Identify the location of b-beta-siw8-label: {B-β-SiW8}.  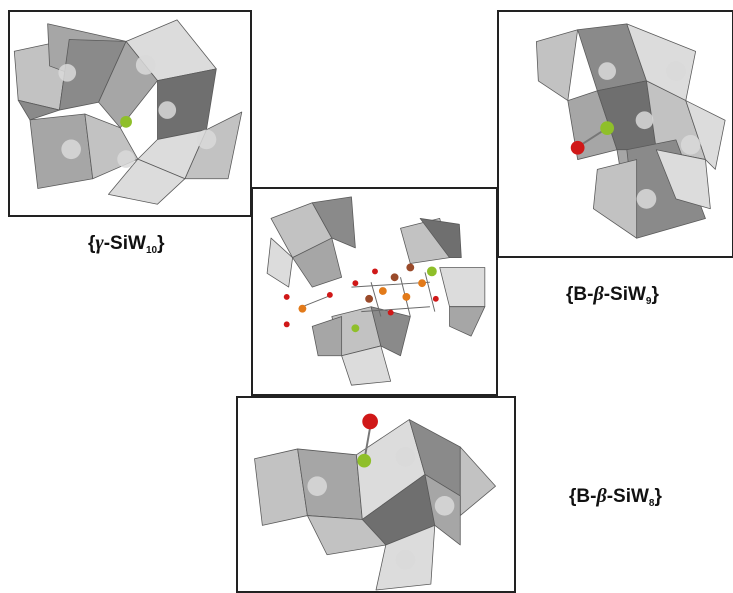
(615, 497).